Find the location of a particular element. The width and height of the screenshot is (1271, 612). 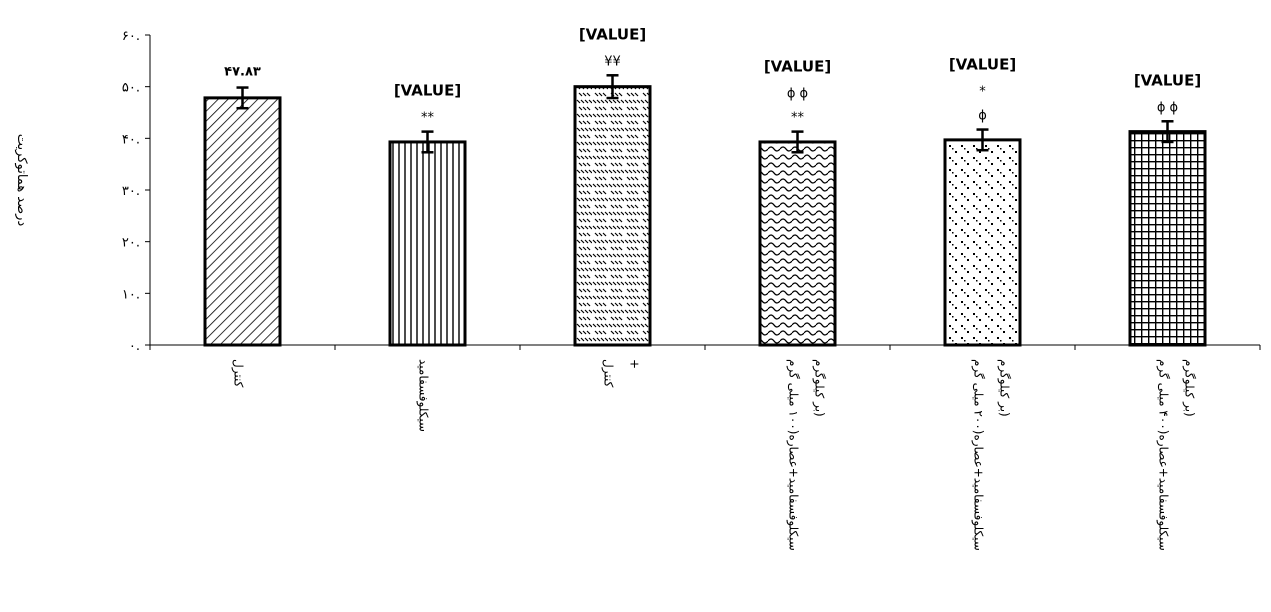

y-tick-label: ۲۰. is located at coordinates (131, 243).